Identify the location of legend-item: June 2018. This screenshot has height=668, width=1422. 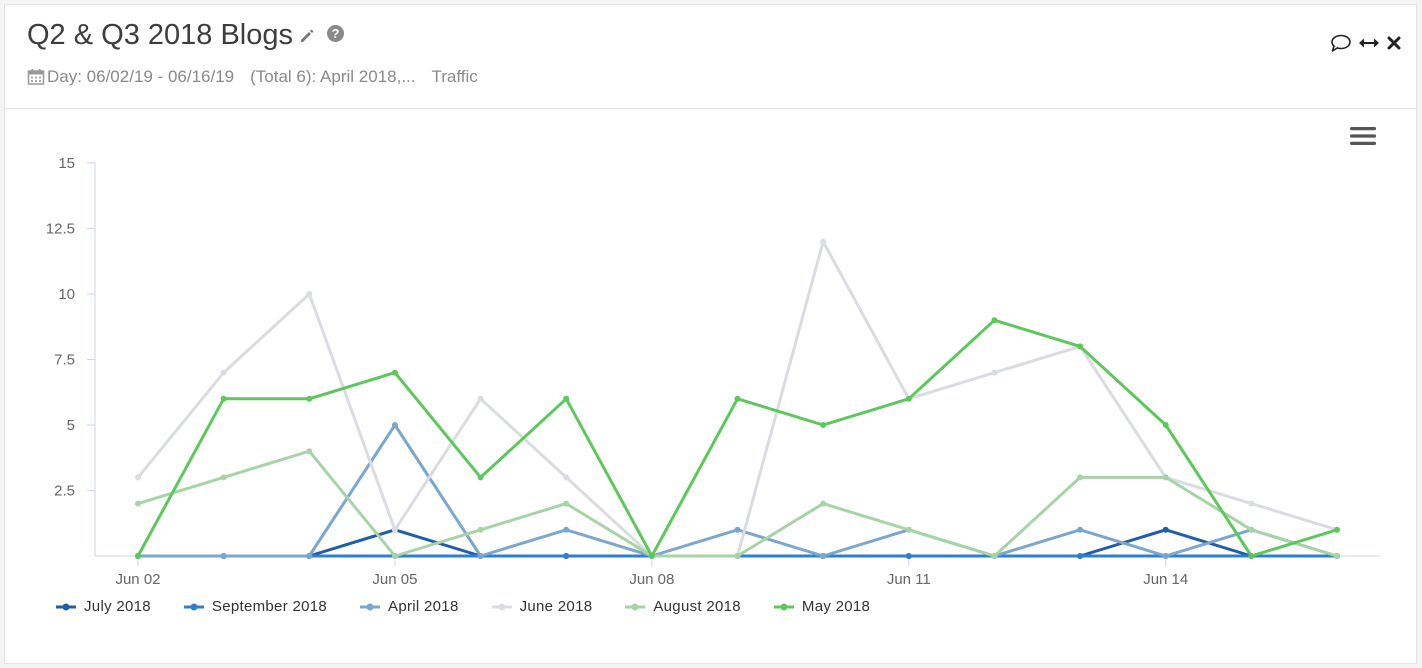
(542, 606).